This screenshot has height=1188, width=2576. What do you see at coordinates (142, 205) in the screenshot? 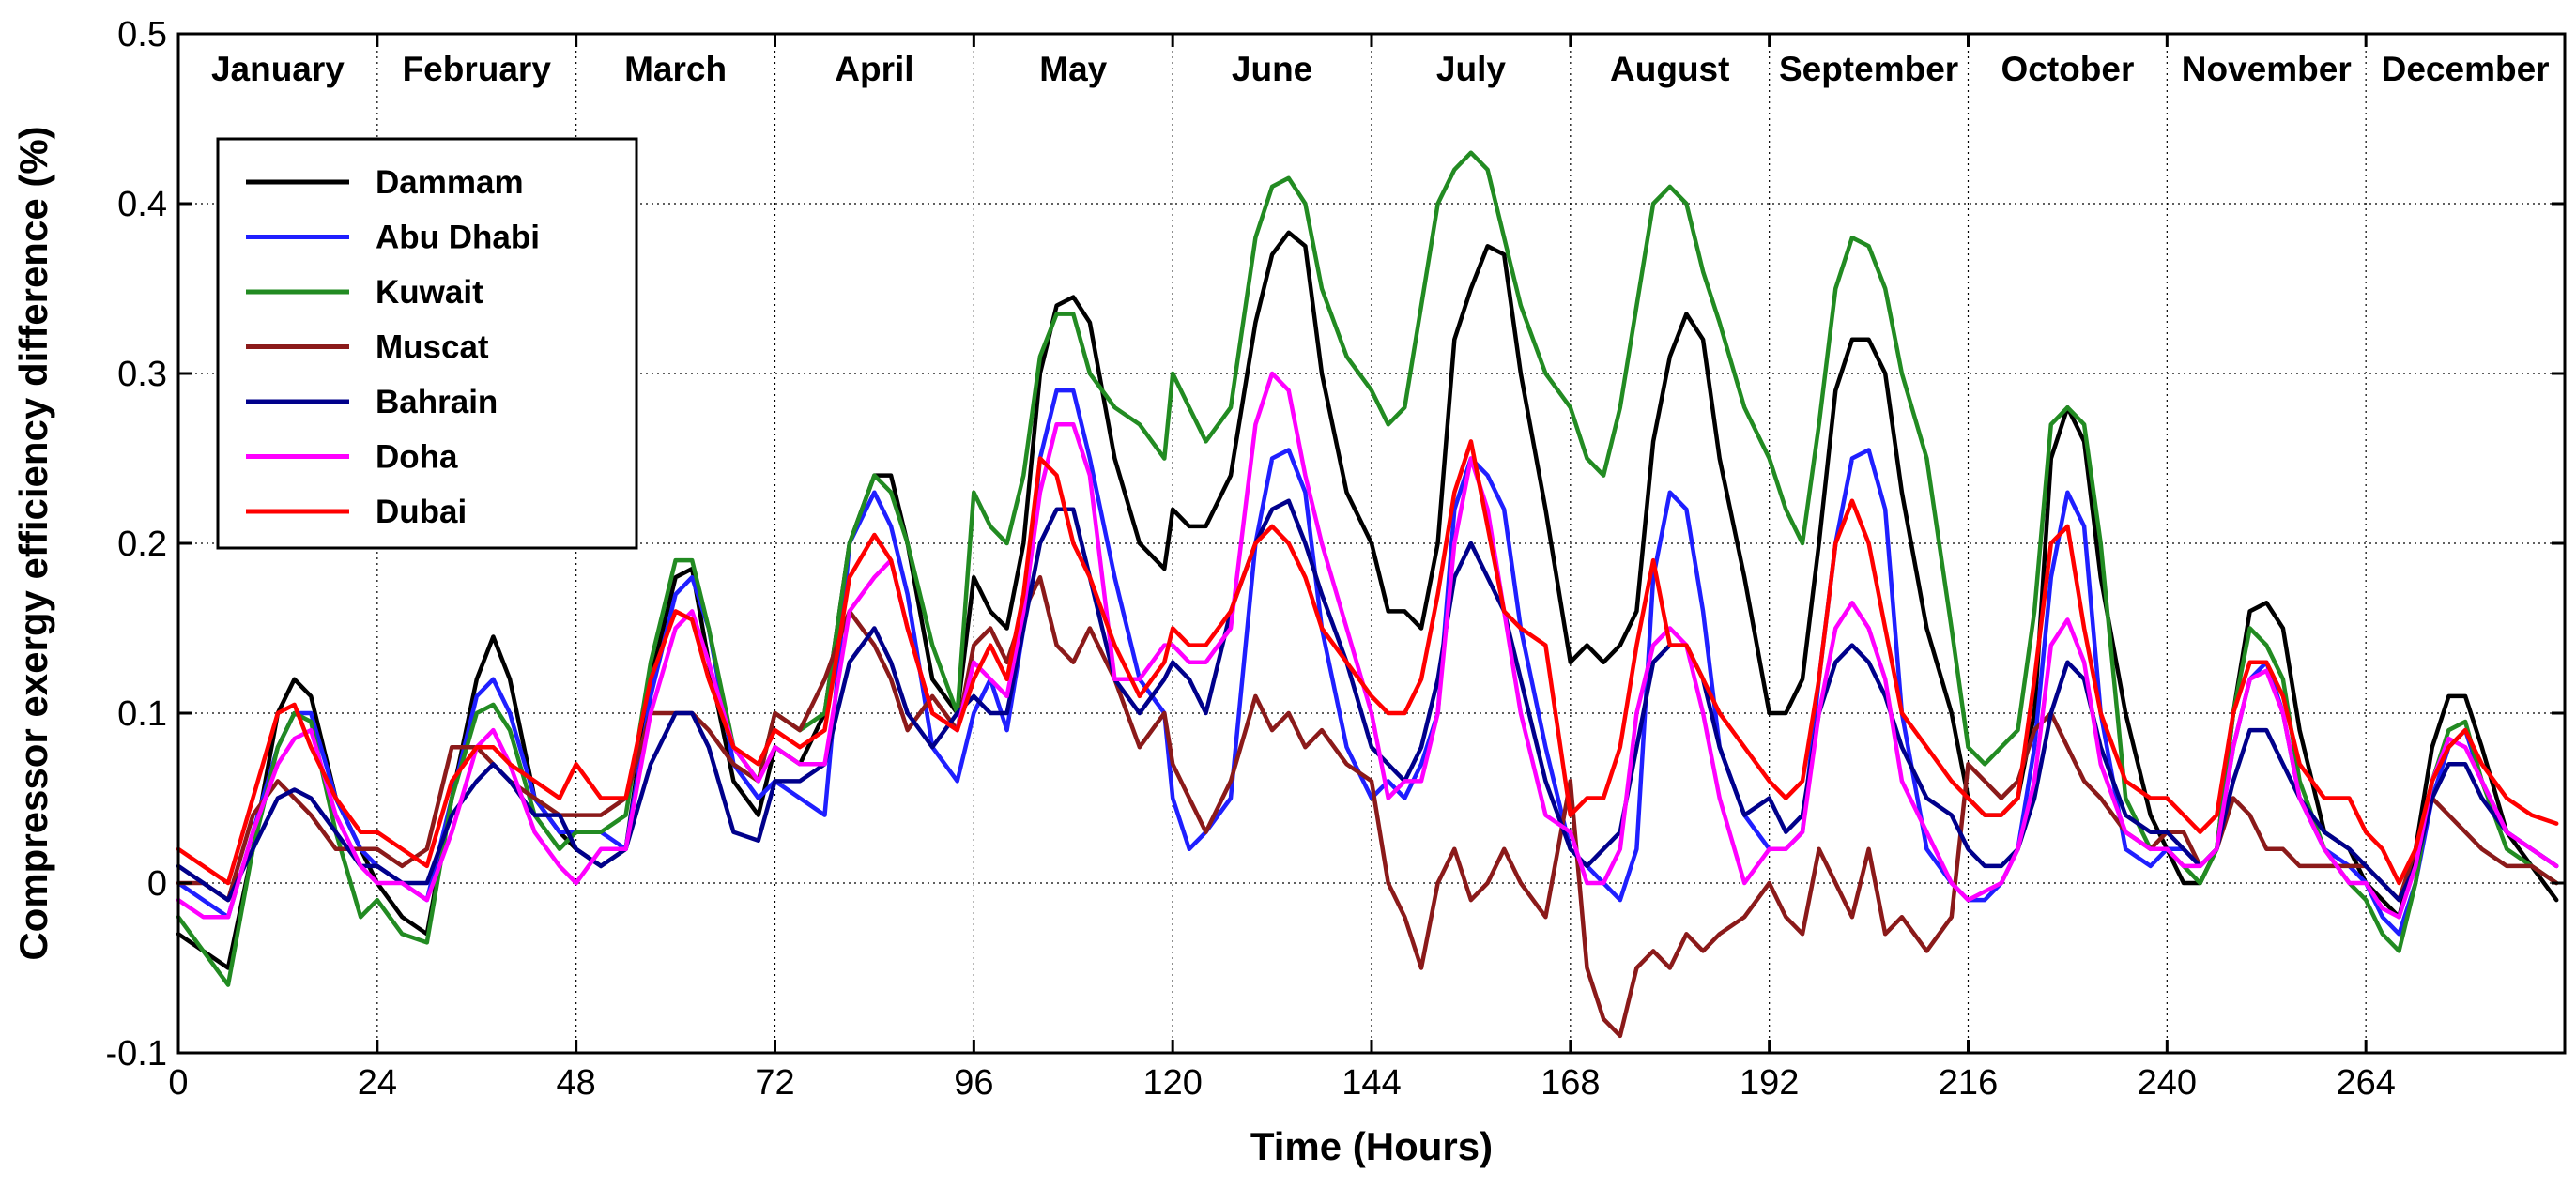
I see `y-tick-label: 0.4` at bounding box center [142, 205].